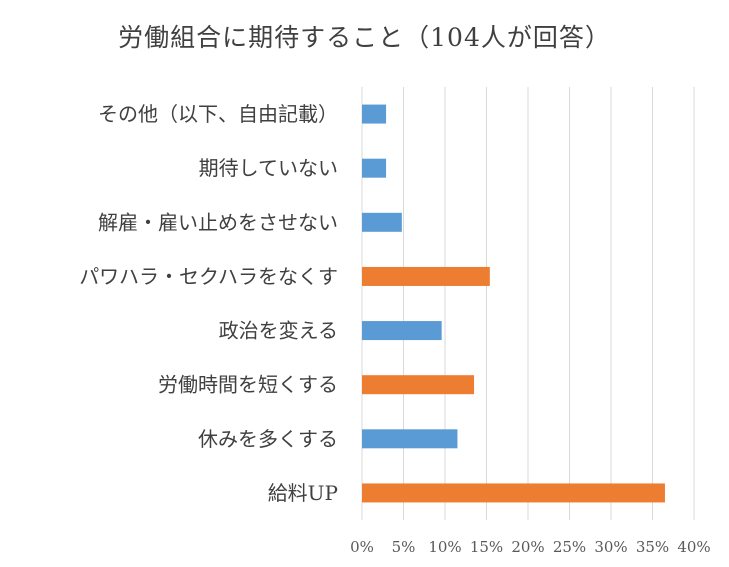  I want to click on x-tick-label: 25%, so click(569, 547).